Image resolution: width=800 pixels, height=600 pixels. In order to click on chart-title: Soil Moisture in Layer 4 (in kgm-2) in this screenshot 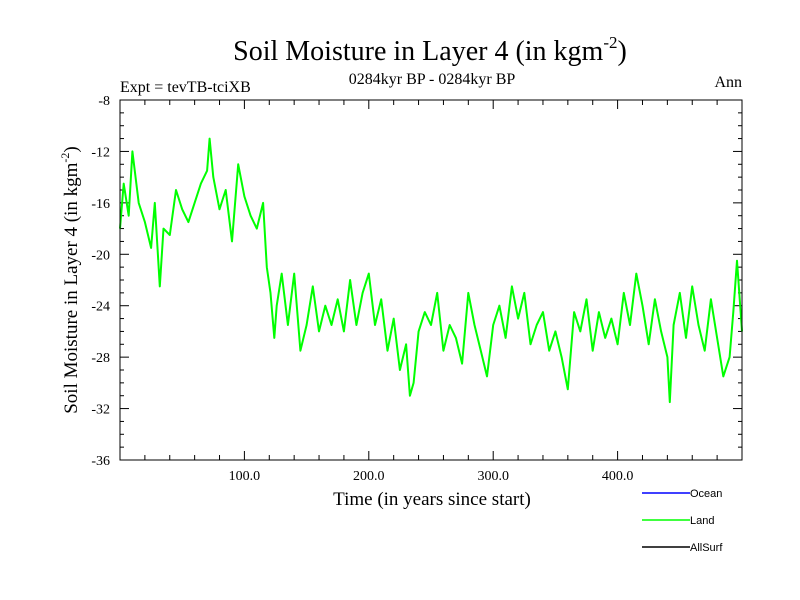, I will do `click(430, 50)`.